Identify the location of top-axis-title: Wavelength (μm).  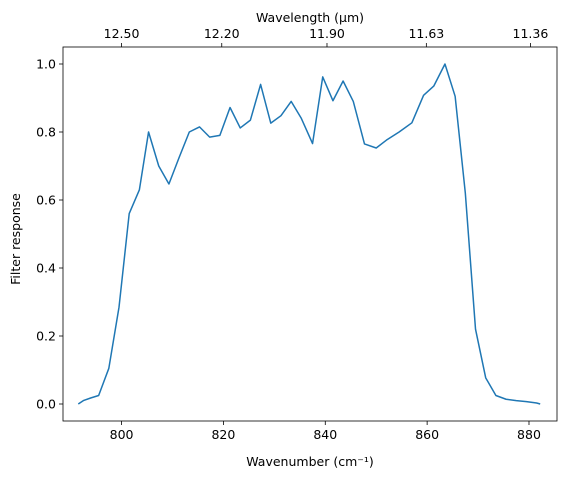
(310, 17).